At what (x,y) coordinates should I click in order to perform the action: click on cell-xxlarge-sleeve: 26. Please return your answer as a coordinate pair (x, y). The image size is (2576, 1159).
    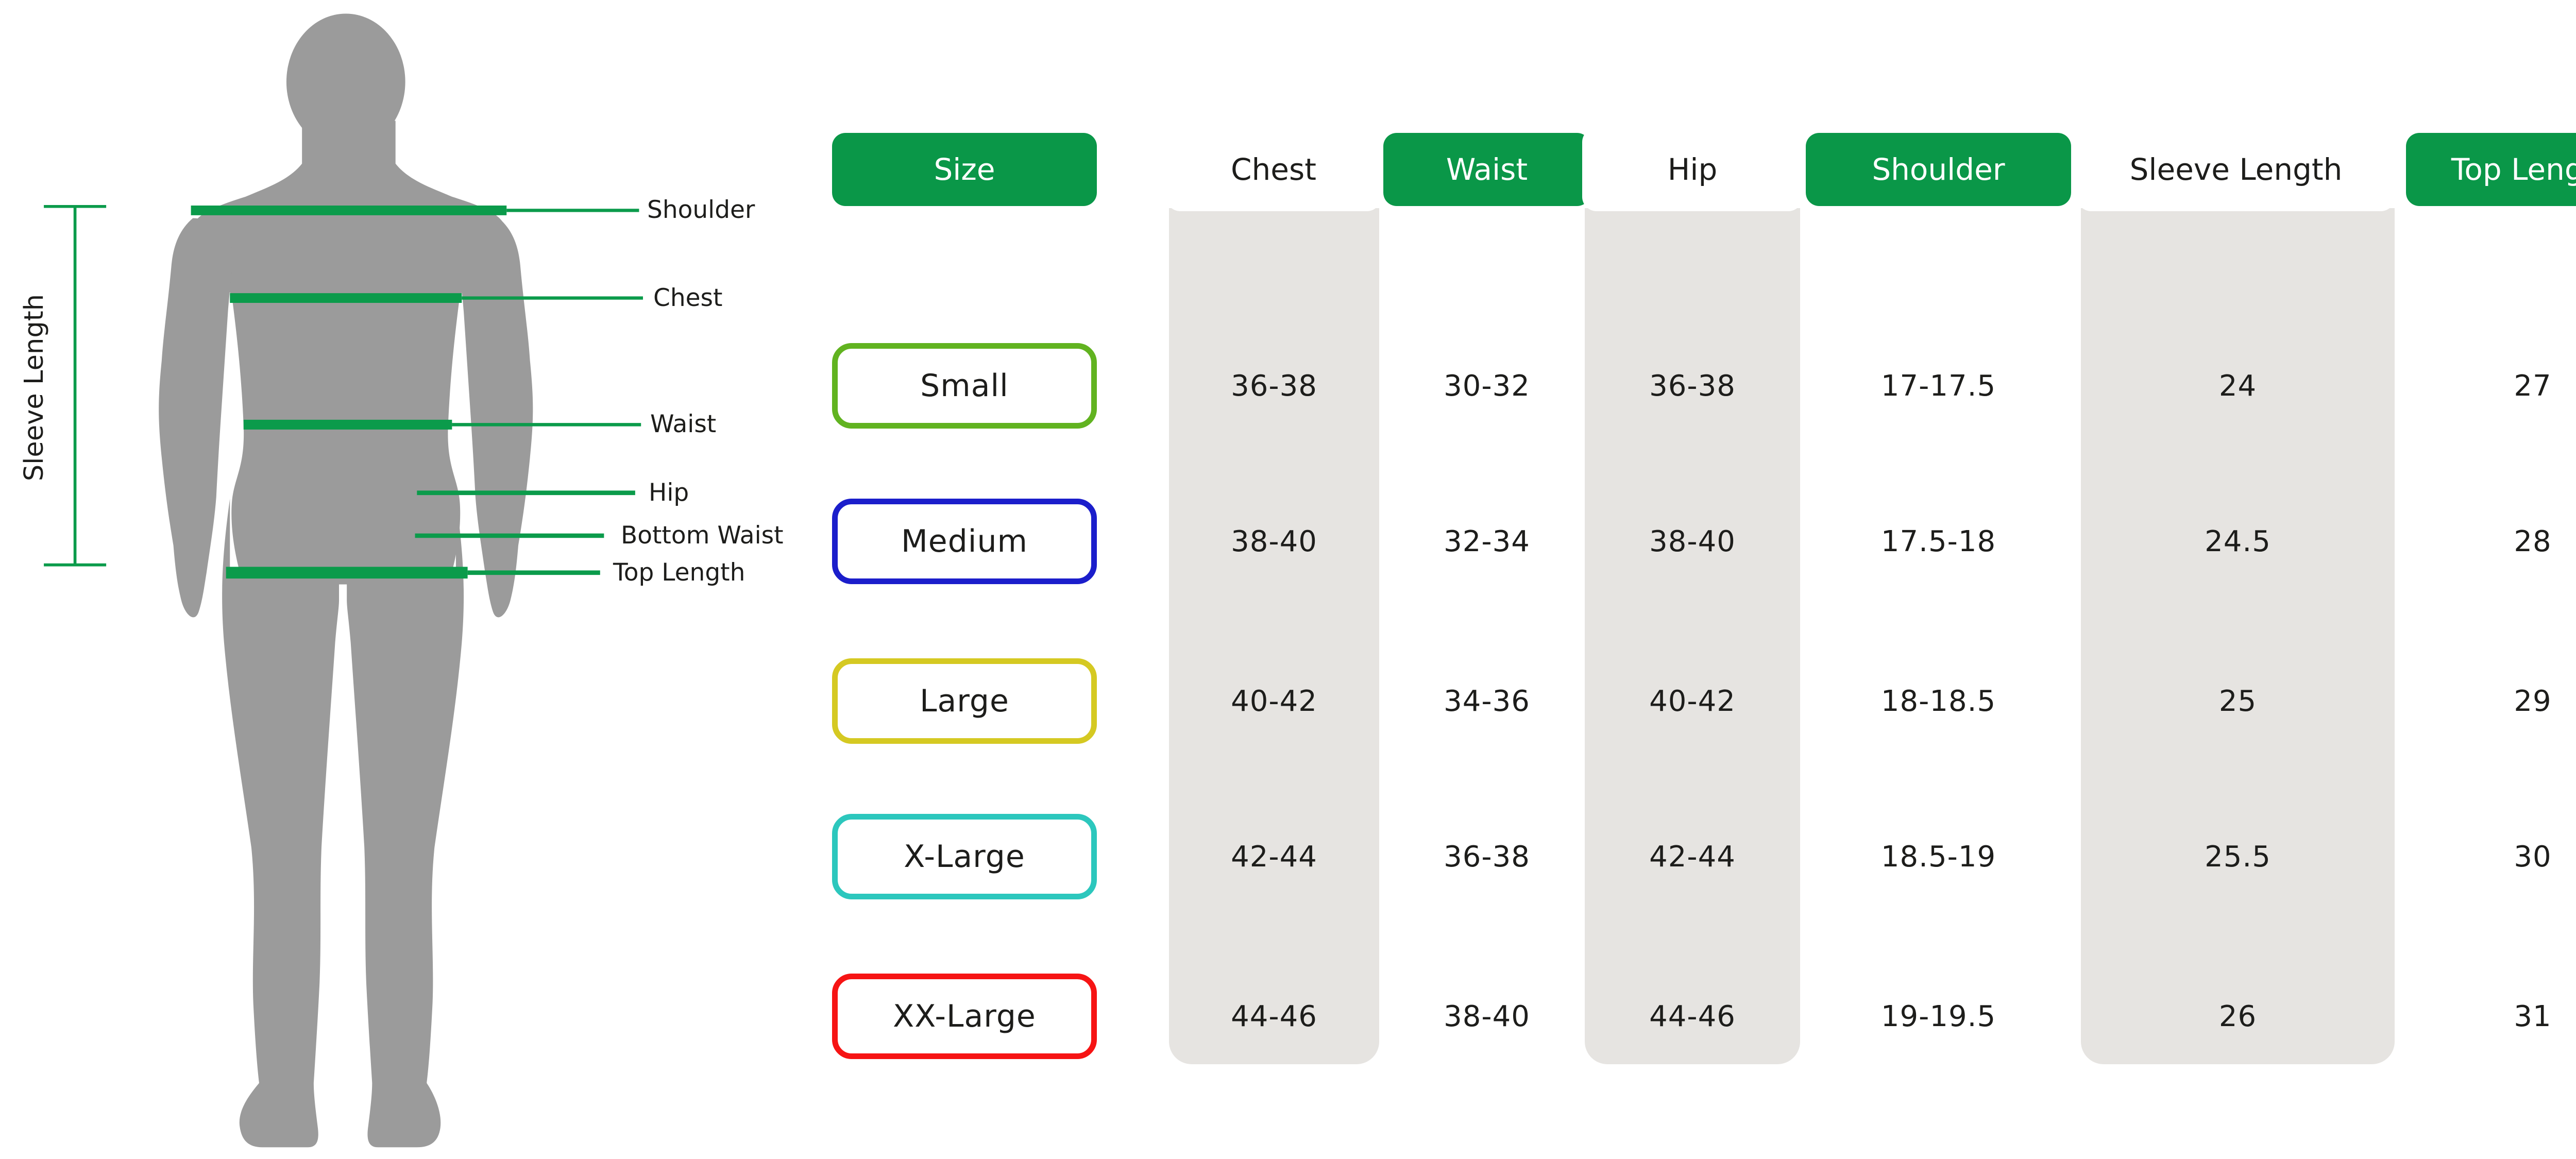
    Looking at the image, I should click on (2237, 1016).